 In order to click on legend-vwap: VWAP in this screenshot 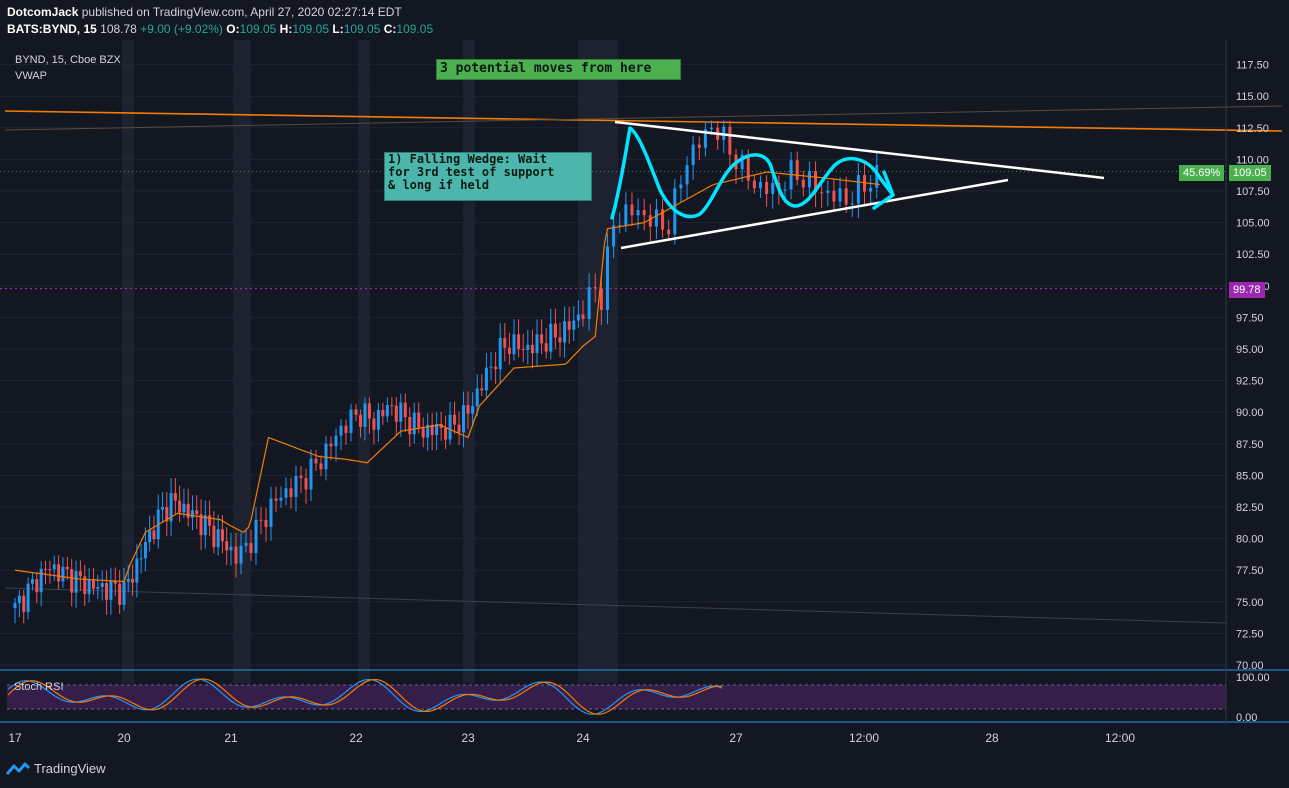, I will do `click(31, 76)`.